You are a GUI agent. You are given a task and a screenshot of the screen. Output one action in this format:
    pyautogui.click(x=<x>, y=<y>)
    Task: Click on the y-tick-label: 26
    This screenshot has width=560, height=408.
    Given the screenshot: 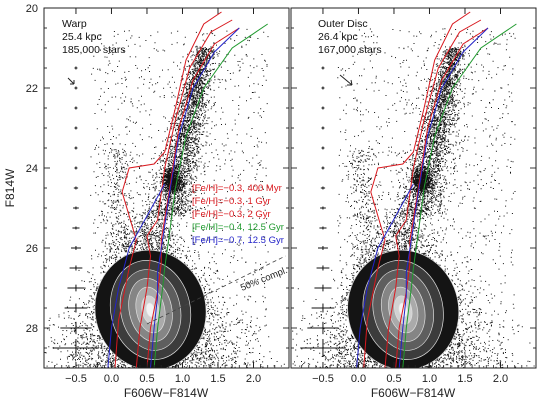 What is the action you would take?
    pyautogui.click(x=32, y=249)
    